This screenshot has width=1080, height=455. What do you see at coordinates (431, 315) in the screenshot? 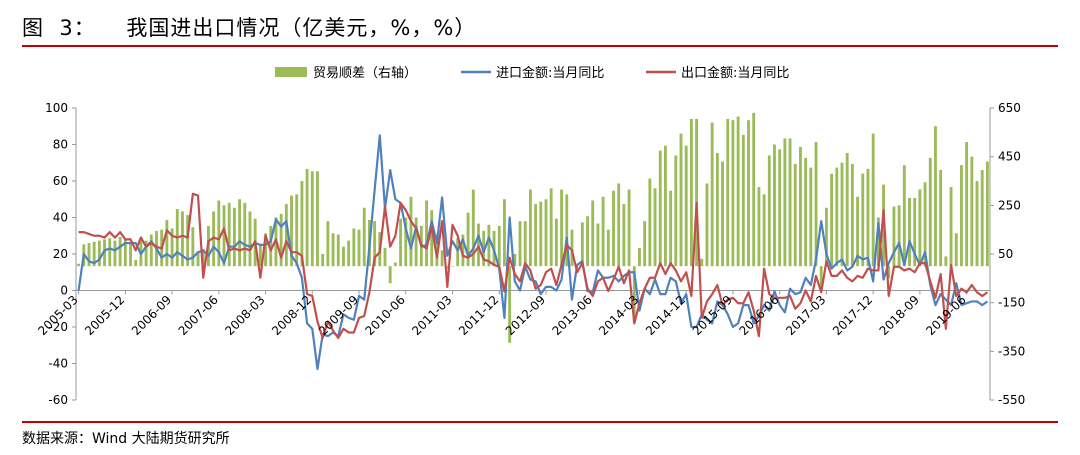
I see `x-tick-label: 2011-03` at bounding box center [431, 315].